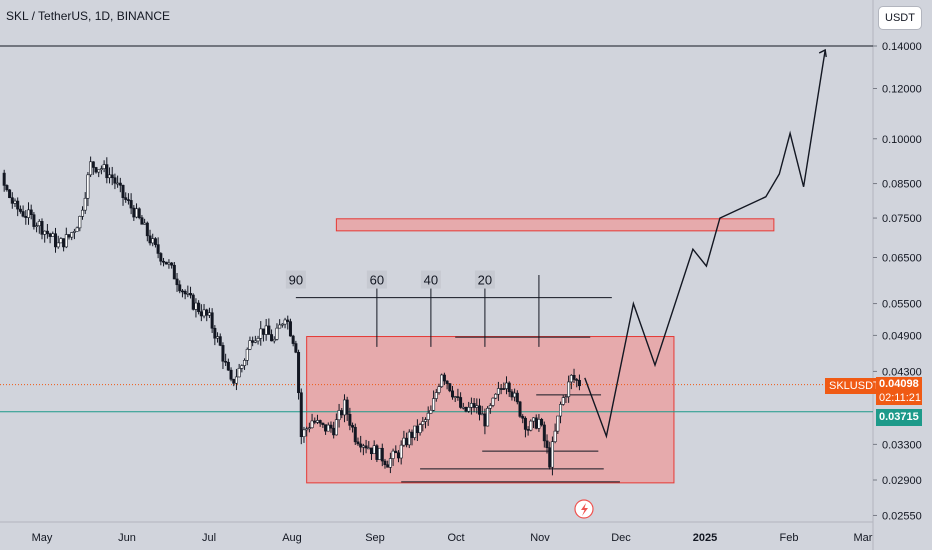  Describe the element at coordinates (902, 47) in the screenshot. I see `y-tick-label: 0.14000` at that location.